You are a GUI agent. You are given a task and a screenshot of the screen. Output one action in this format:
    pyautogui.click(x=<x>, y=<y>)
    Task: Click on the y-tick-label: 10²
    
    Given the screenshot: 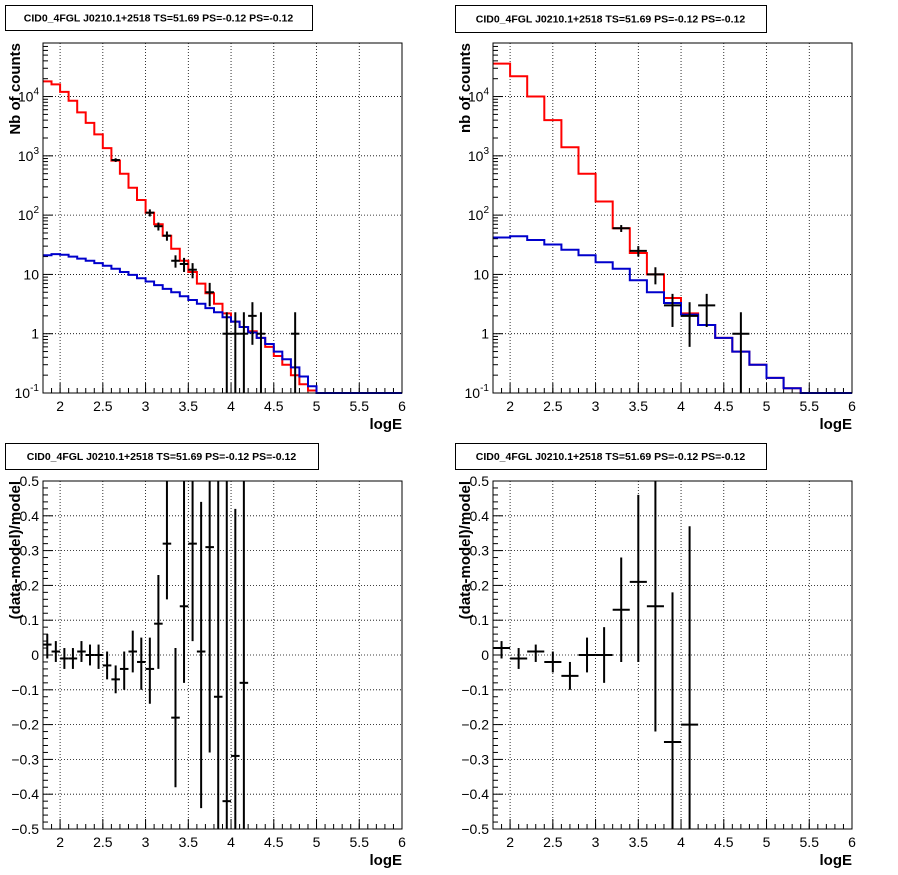 What is the action you would take?
    pyautogui.click(x=479, y=214)
    